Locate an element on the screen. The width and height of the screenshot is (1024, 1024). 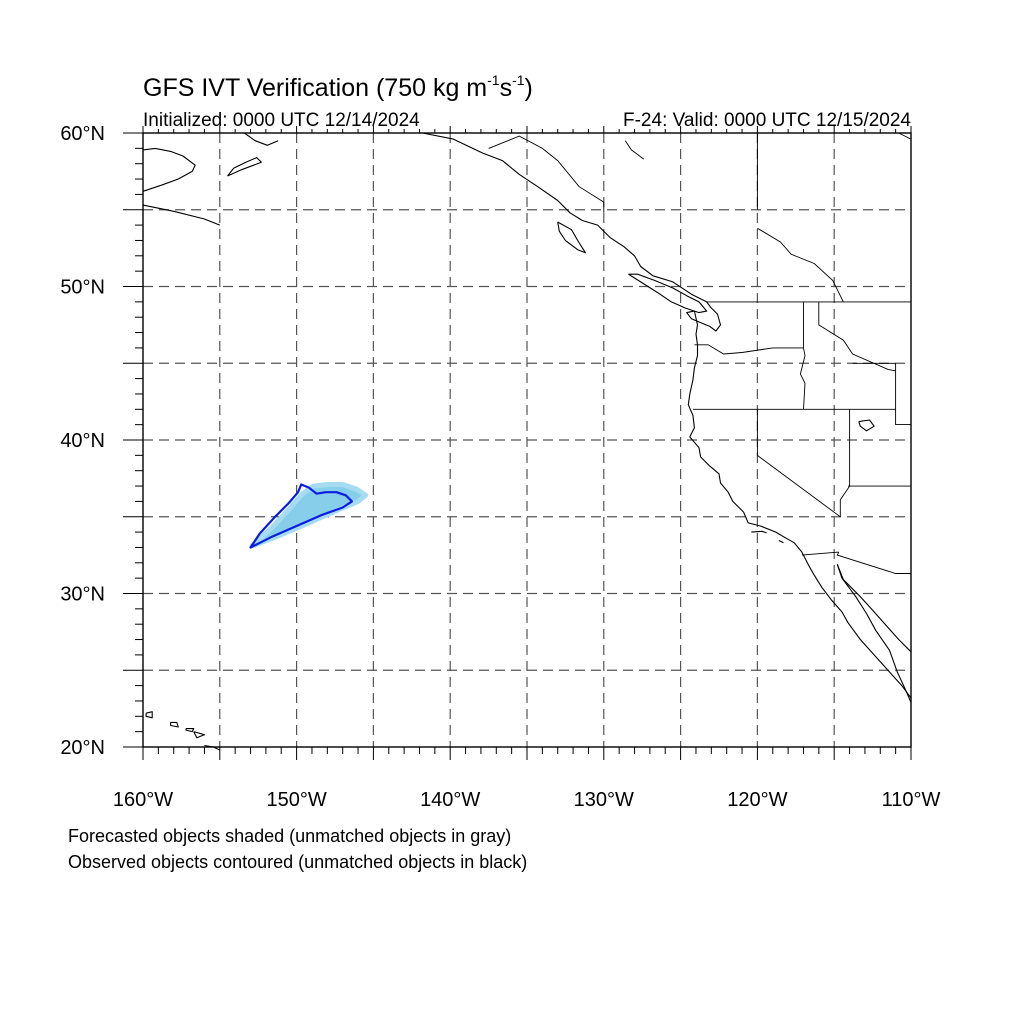
figure-title: GFS IVT Verification (750 kg m-1s-1) is located at coordinates (338, 87).